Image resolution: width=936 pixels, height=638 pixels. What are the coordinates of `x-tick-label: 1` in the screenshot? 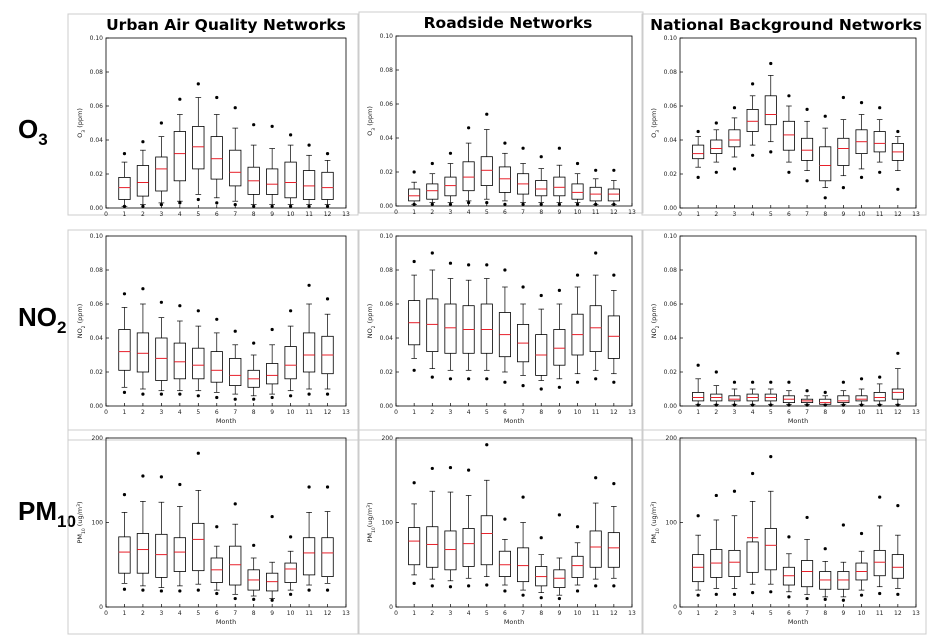 It's located at (414, 212).